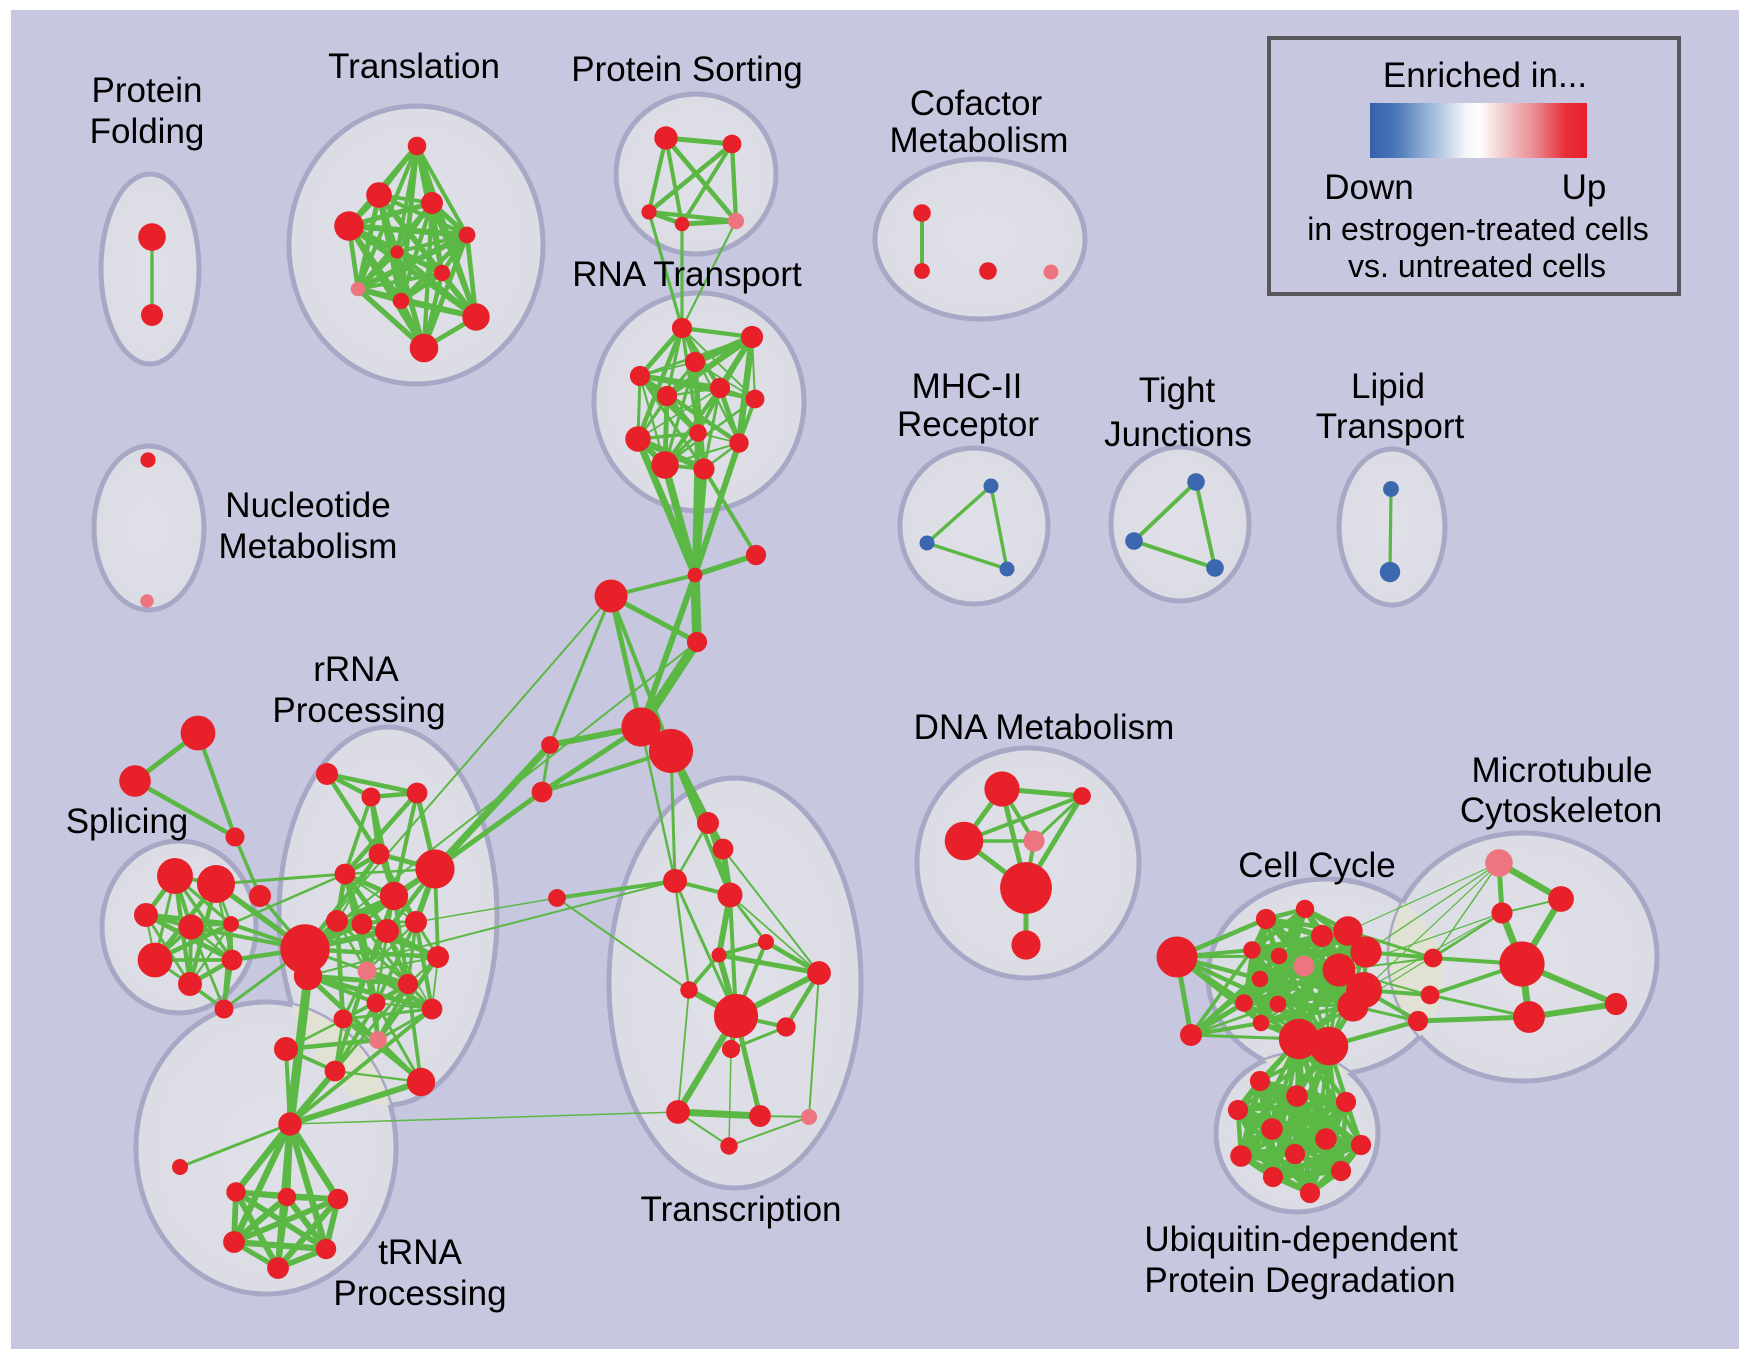  Describe the element at coordinates (741, 1209) in the screenshot. I see `svg-text: Transcription` at that location.